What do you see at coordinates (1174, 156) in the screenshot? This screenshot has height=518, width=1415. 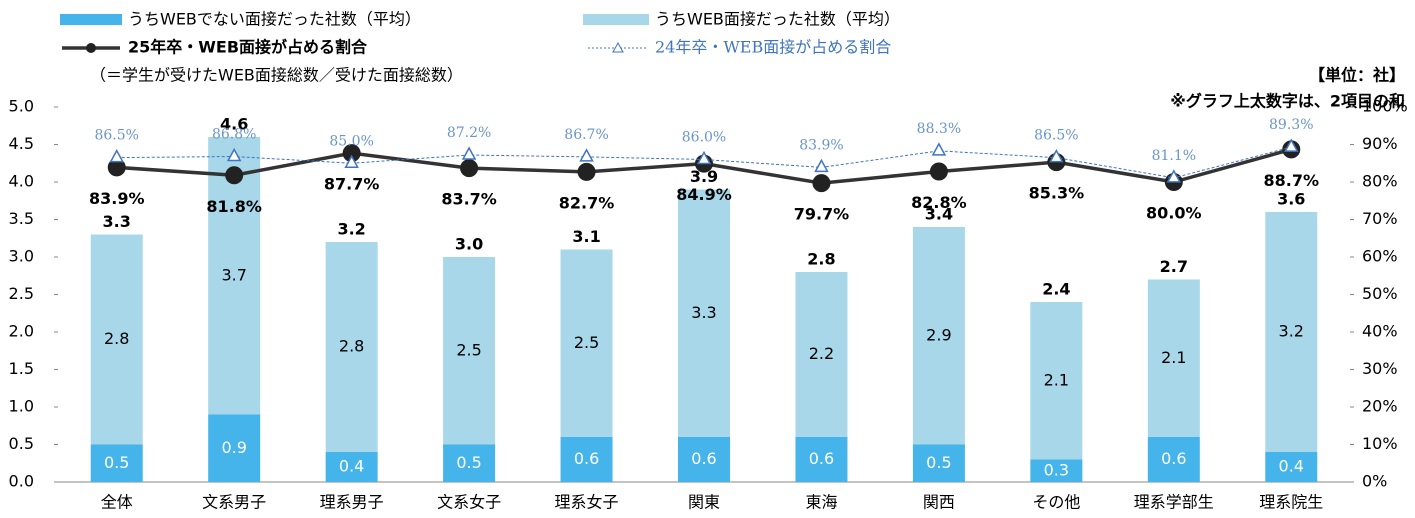 I see `value-label: 81.1%` at bounding box center [1174, 156].